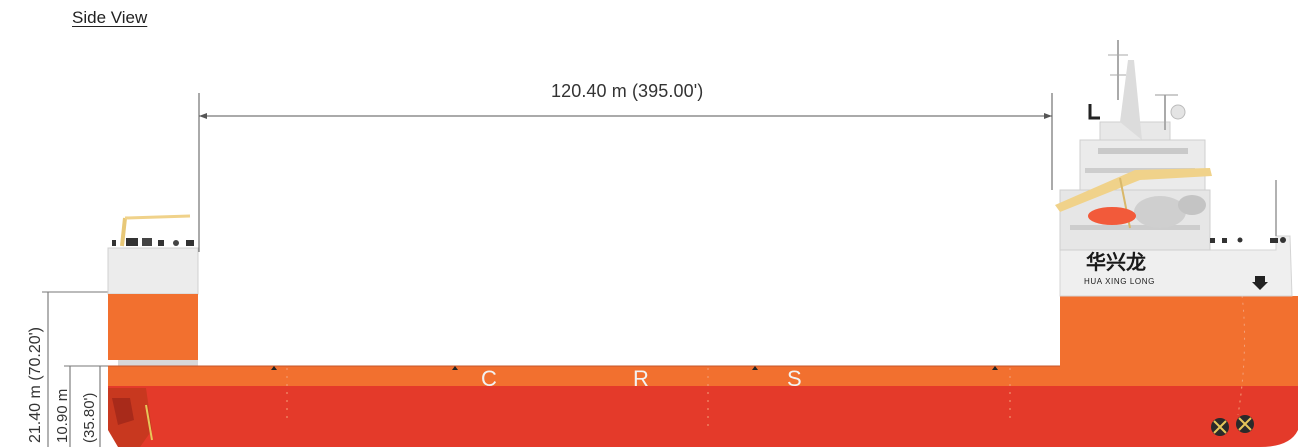  I want to click on hull-letter-s: S, so click(794, 378).